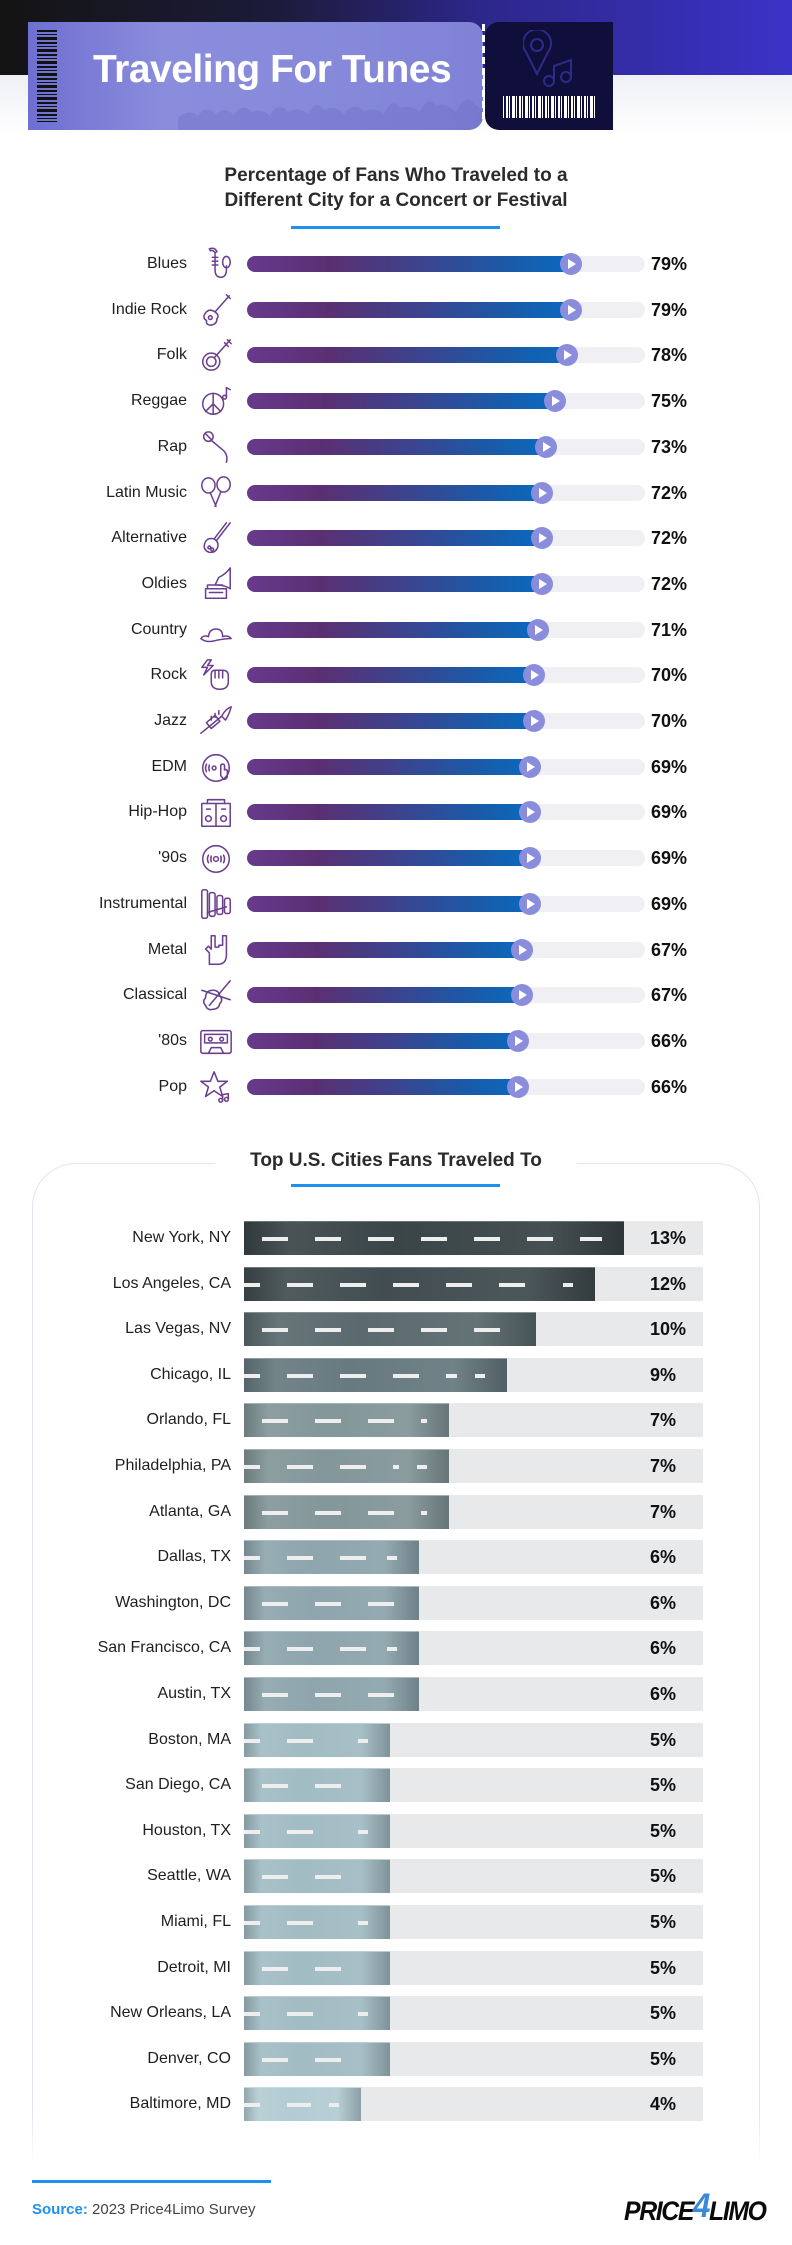 This screenshot has height=2245, width=792. I want to click on saxophone-icon, so click(219, 263).